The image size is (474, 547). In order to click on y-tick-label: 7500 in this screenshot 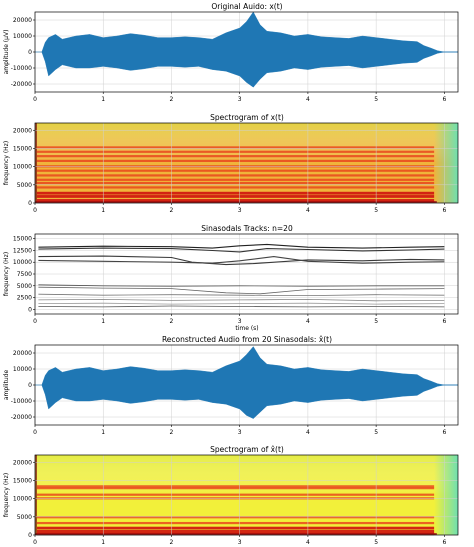, I will do `click(24, 274)`.